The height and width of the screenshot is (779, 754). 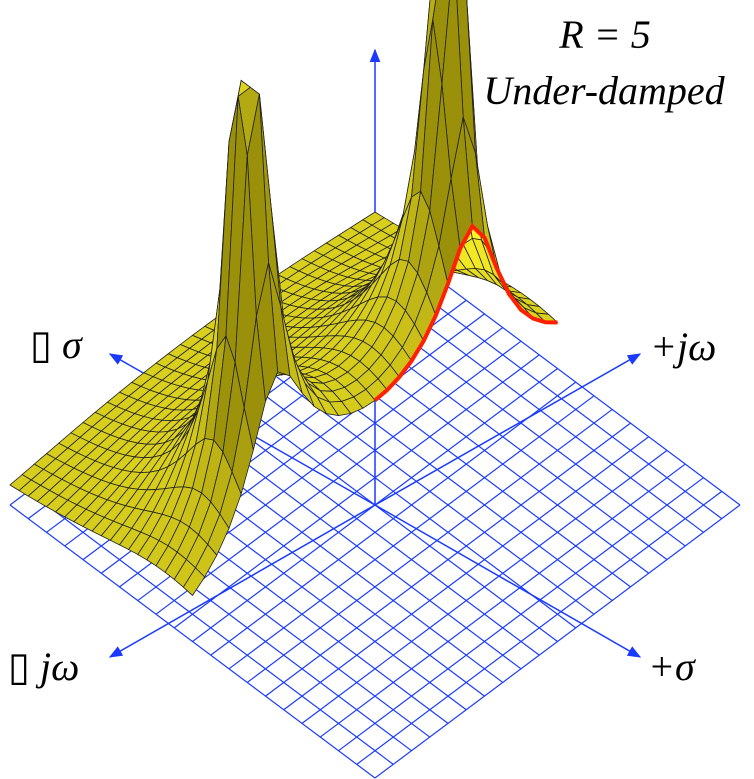 What do you see at coordinates (43, 666) in the screenshot?
I see `minus-jw-label: ▯ jω` at bounding box center [43, 666].